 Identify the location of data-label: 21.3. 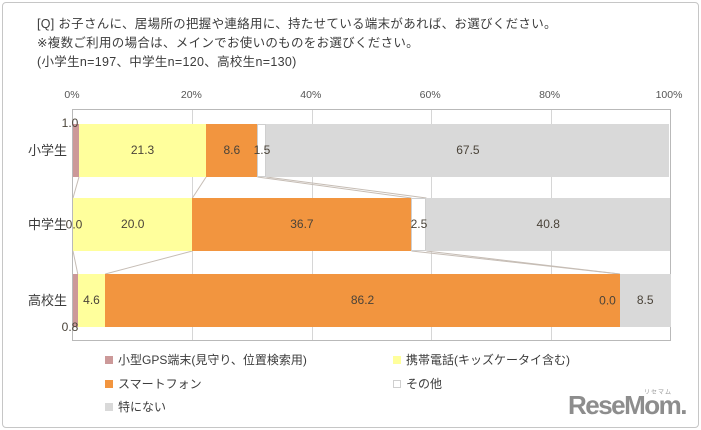
(142, 150).